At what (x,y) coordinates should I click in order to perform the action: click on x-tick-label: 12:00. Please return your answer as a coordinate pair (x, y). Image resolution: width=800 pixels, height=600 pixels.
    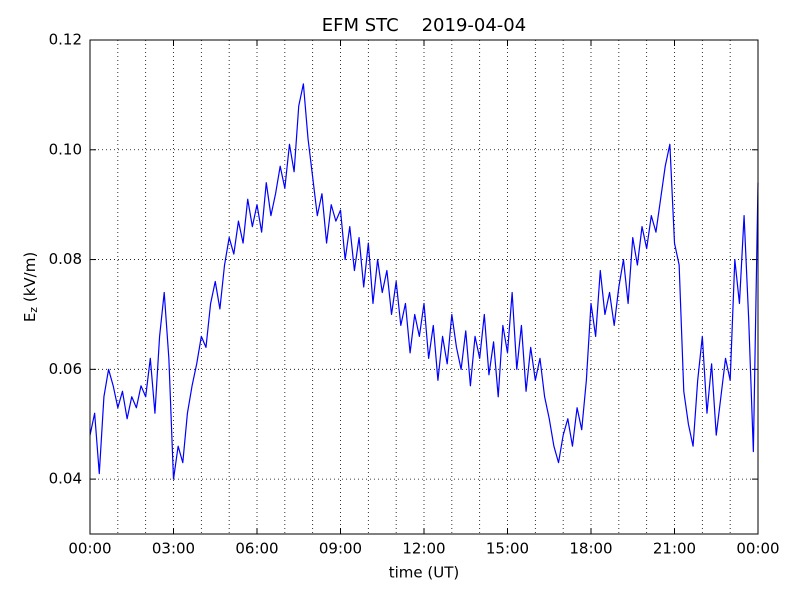
    Looking at the image, I should click on (423, 549).